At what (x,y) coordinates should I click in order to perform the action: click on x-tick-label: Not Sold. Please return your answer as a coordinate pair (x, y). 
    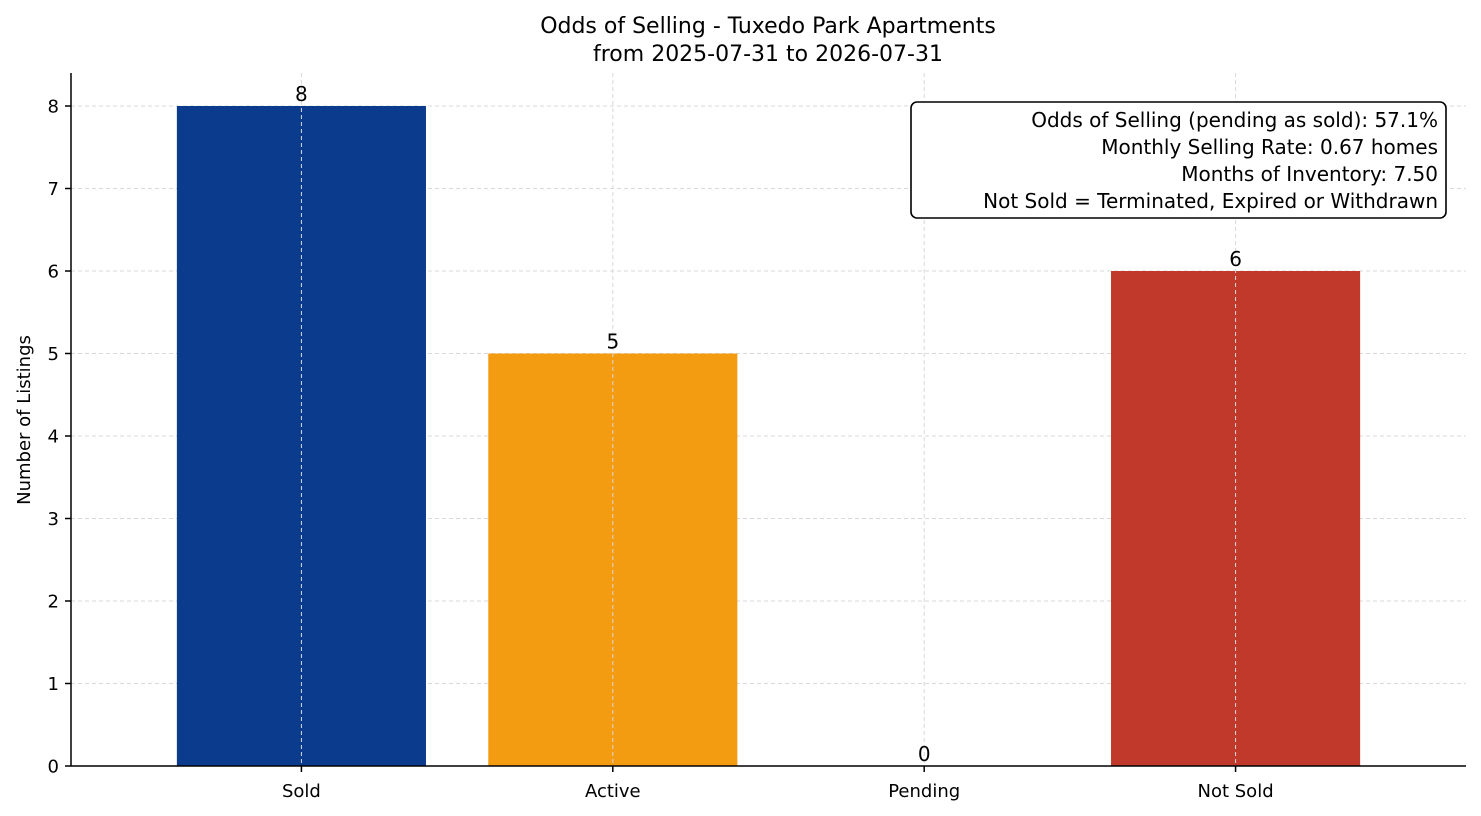
    Looking at the image, I should click on (1236, 791).